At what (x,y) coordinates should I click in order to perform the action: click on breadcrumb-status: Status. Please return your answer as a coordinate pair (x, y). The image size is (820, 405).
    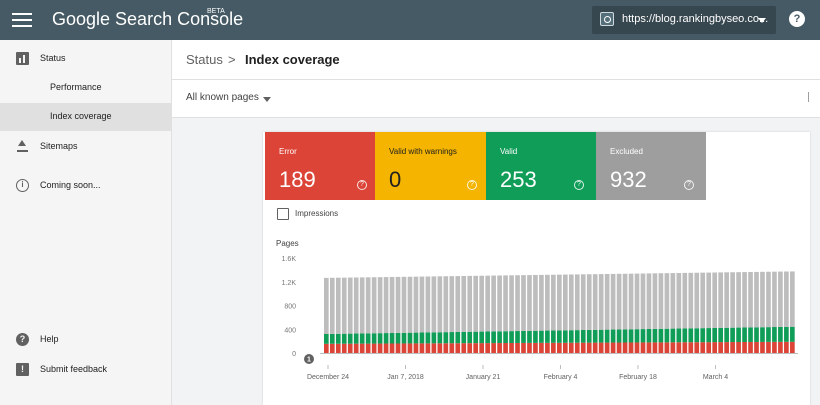
    Looking at the image, I should click on (204, 59).